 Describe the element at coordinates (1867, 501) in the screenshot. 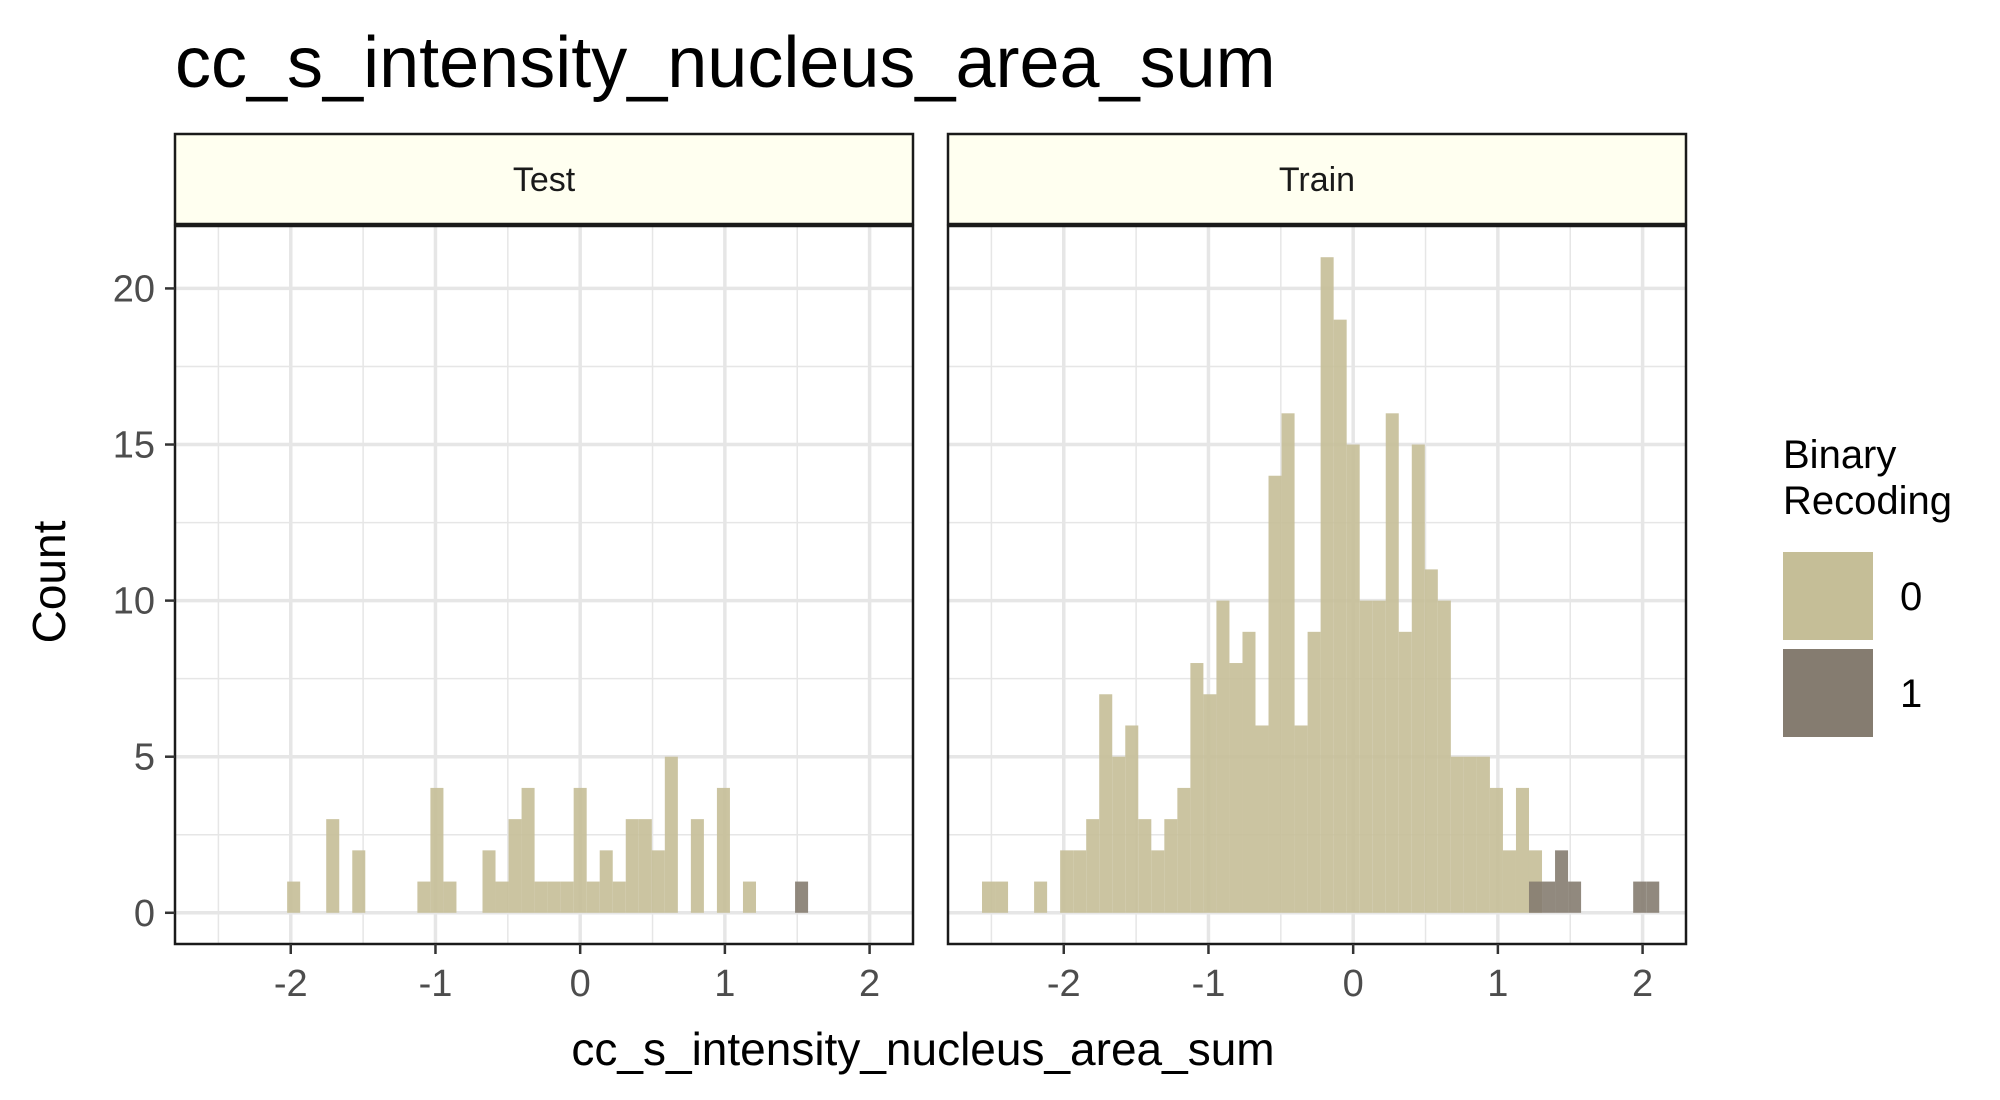

I see `legend-title: Recoding` at that location.